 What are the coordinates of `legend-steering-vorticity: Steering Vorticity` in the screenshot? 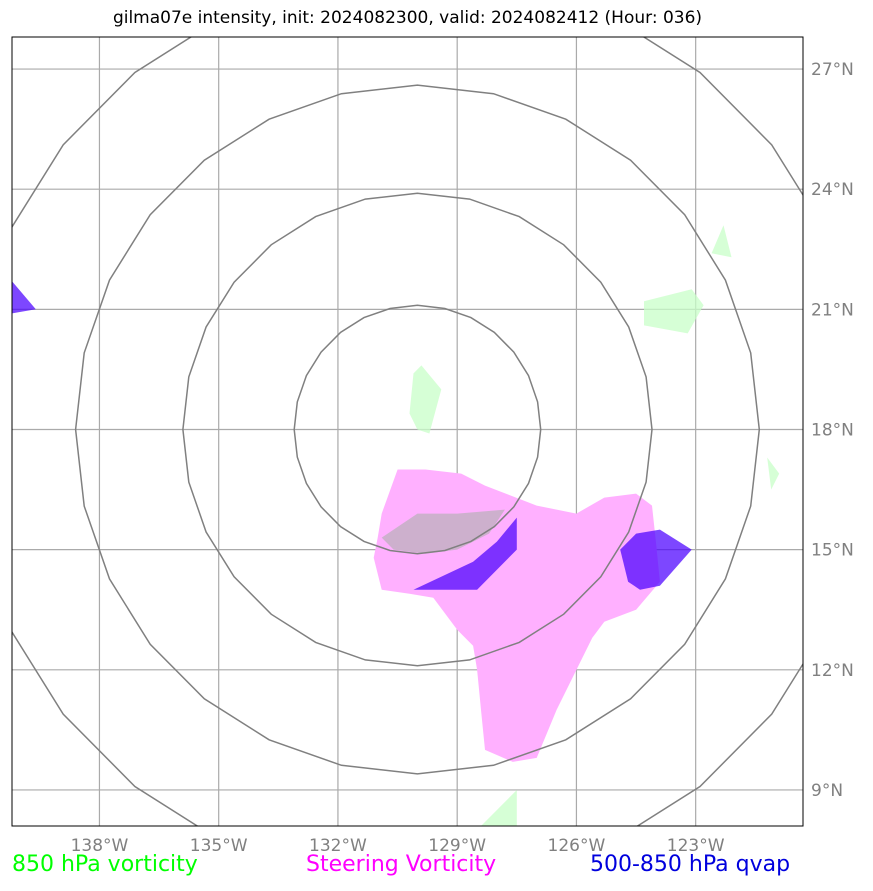 It's located at (401, 864).